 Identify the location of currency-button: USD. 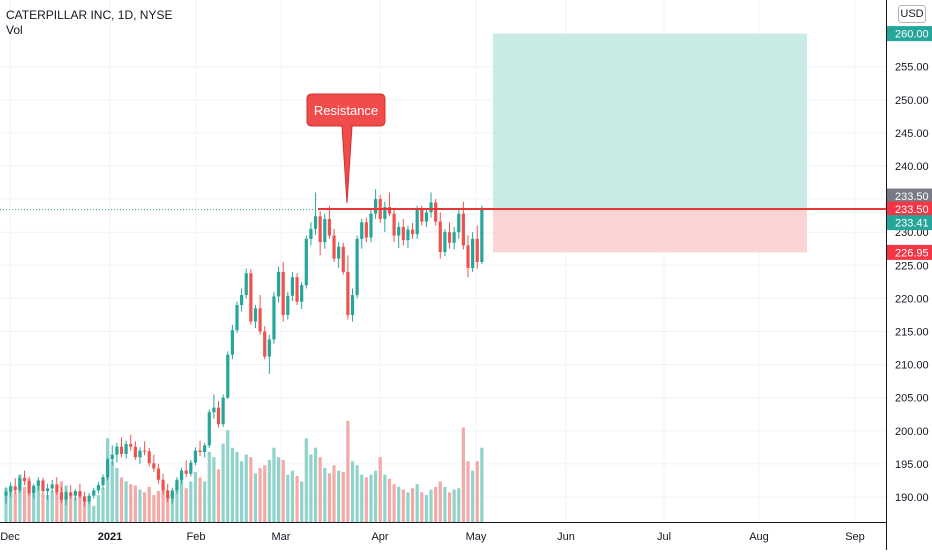
(912, 14).